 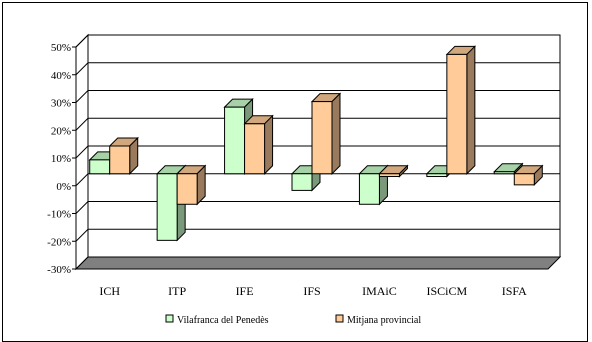 I want to click on y-tick-label: 40%, so click(x=61, y=76).